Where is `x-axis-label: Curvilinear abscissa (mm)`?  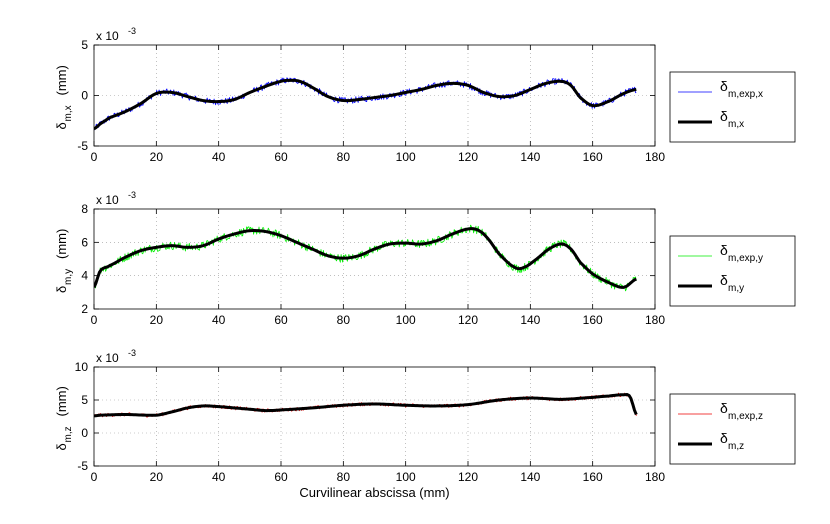
x-axis-label: Curvilinear abscissa (mm) is located at coordinates (374, 492).